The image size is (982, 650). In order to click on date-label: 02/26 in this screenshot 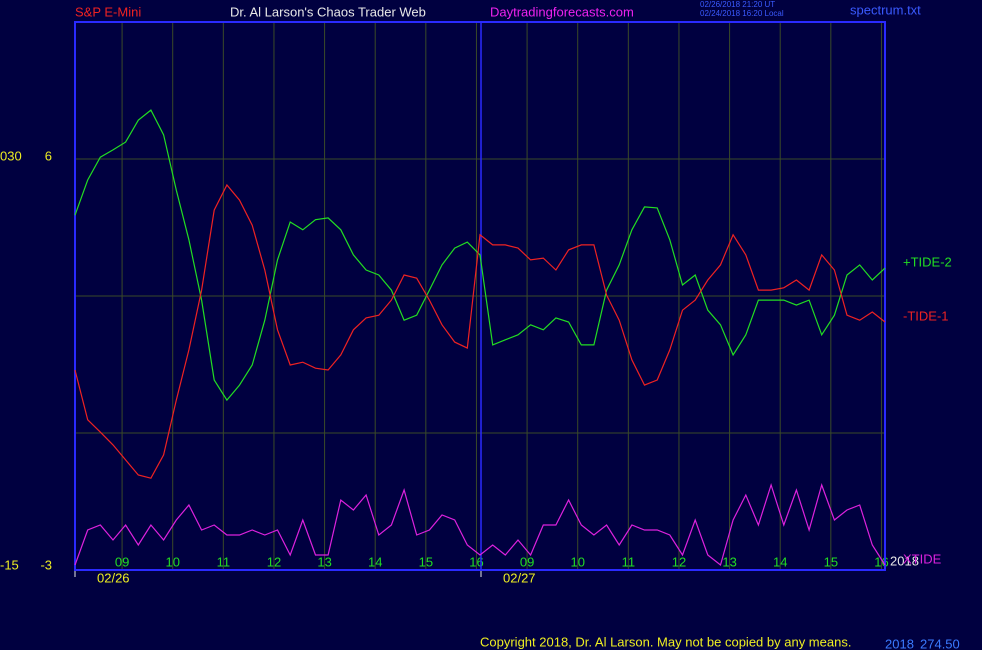, I will do `click(113, 577)`.